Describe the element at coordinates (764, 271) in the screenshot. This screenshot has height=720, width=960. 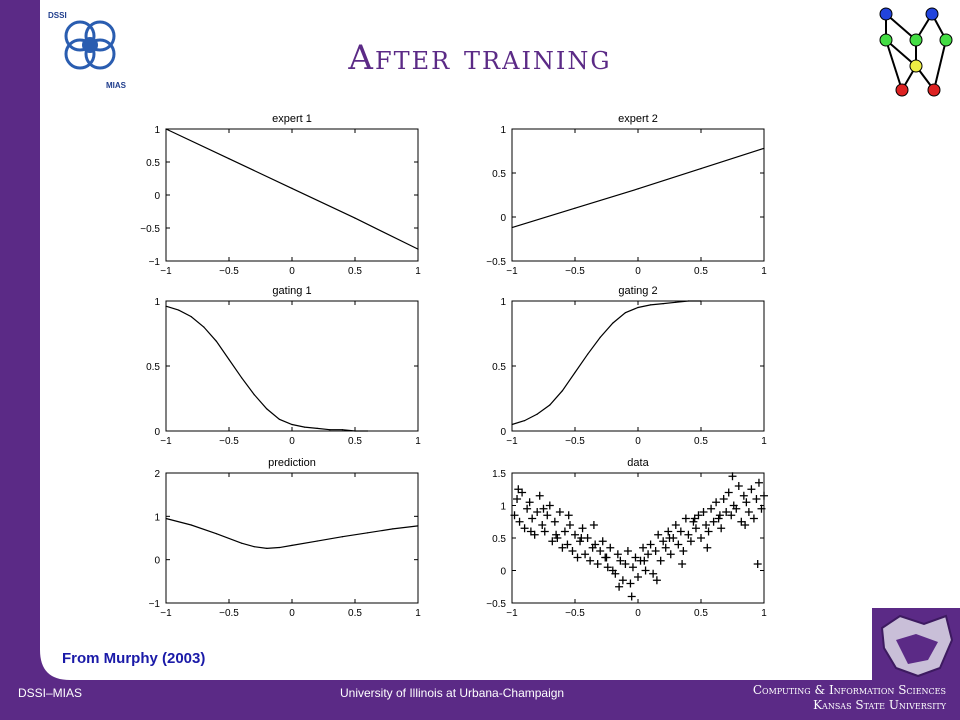
I see `x-tick-label: 1` at that location.